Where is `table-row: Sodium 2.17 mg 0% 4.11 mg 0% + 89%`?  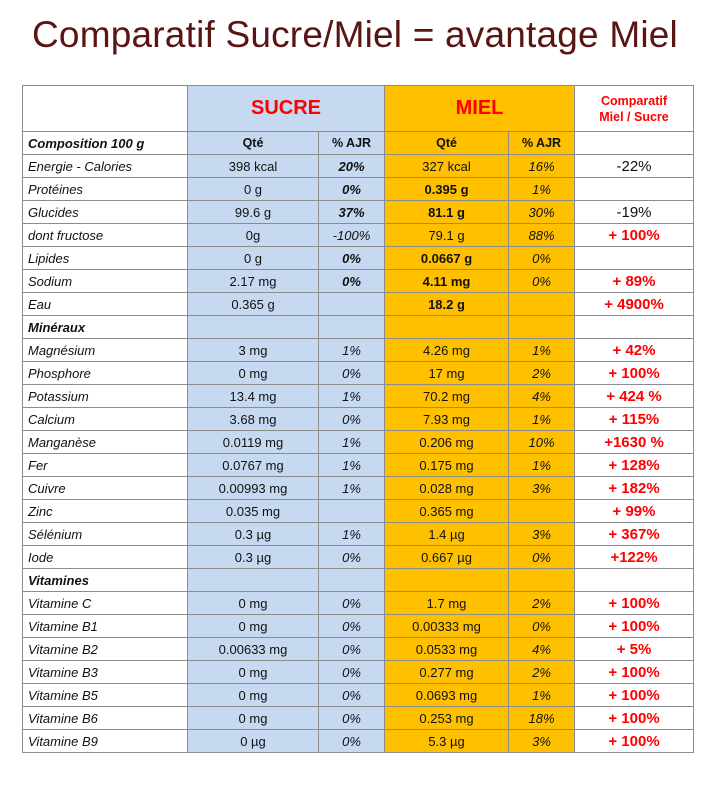 table-row: Sodium 2.17 mg 0% 4.11 mg 0% + 89% is located at coordinates (358, 281).